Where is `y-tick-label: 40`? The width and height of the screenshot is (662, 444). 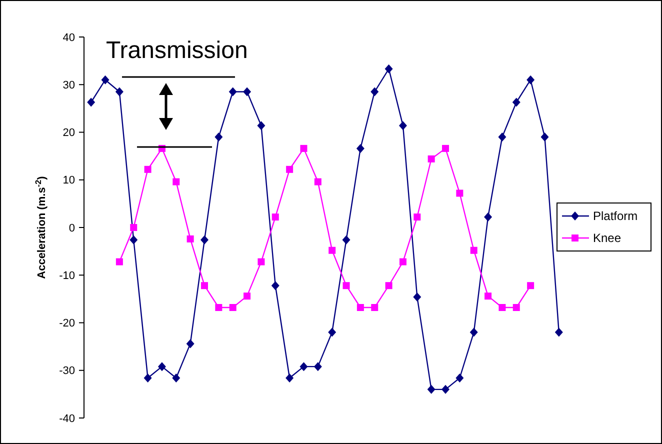
y-tick-label: 40 is located at coordinates (68, 38).